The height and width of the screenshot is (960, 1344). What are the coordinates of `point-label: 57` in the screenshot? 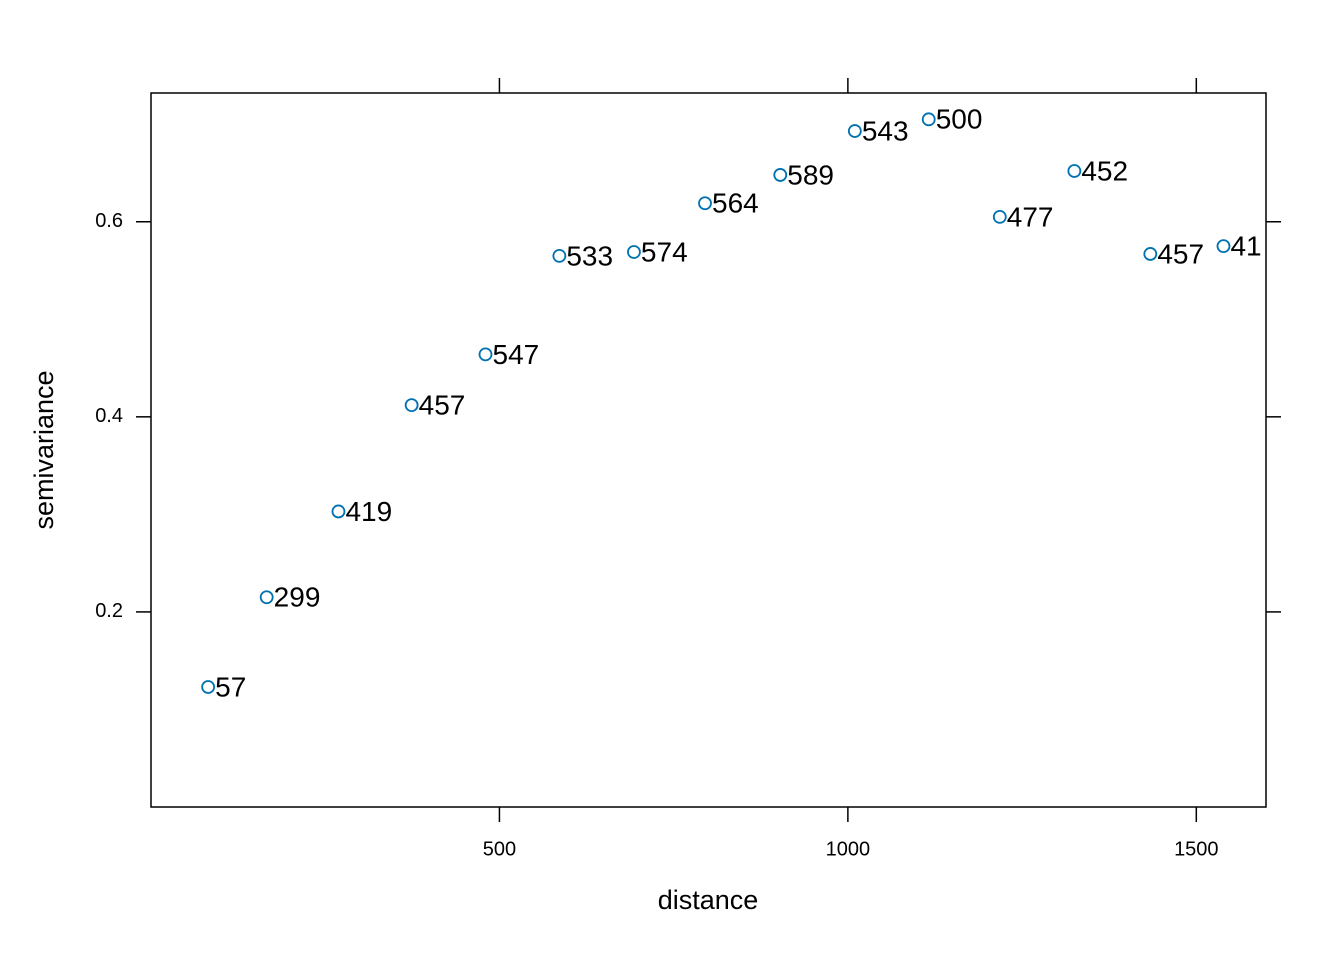 It's located at (230, 686).